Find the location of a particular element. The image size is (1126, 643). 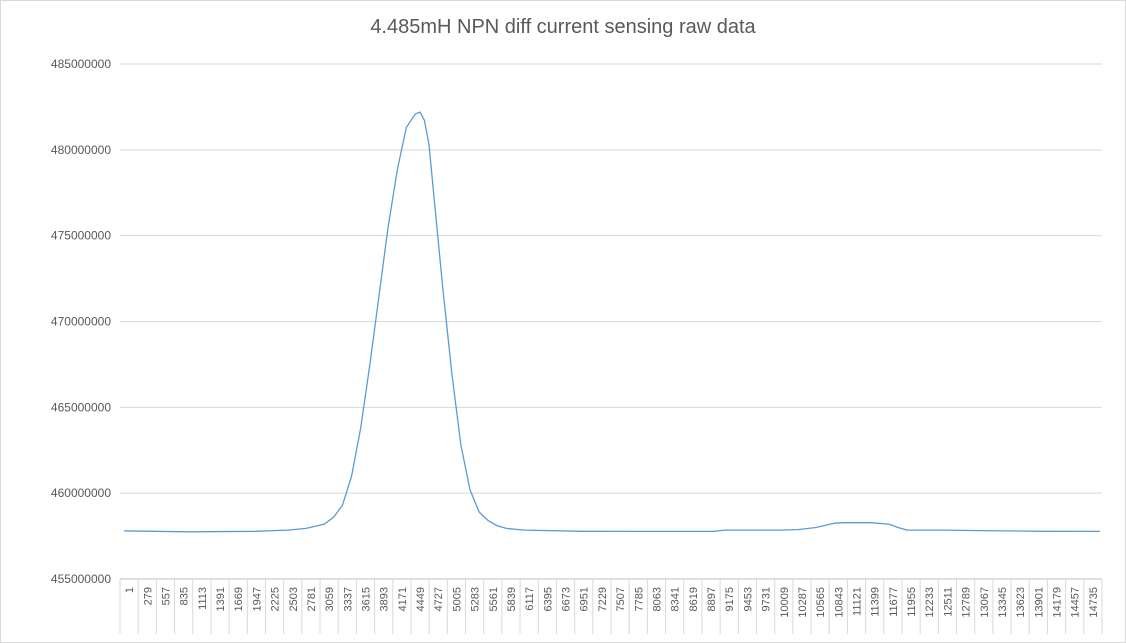

y-tick-label: 455000000 is located at coordinates (81, 579).